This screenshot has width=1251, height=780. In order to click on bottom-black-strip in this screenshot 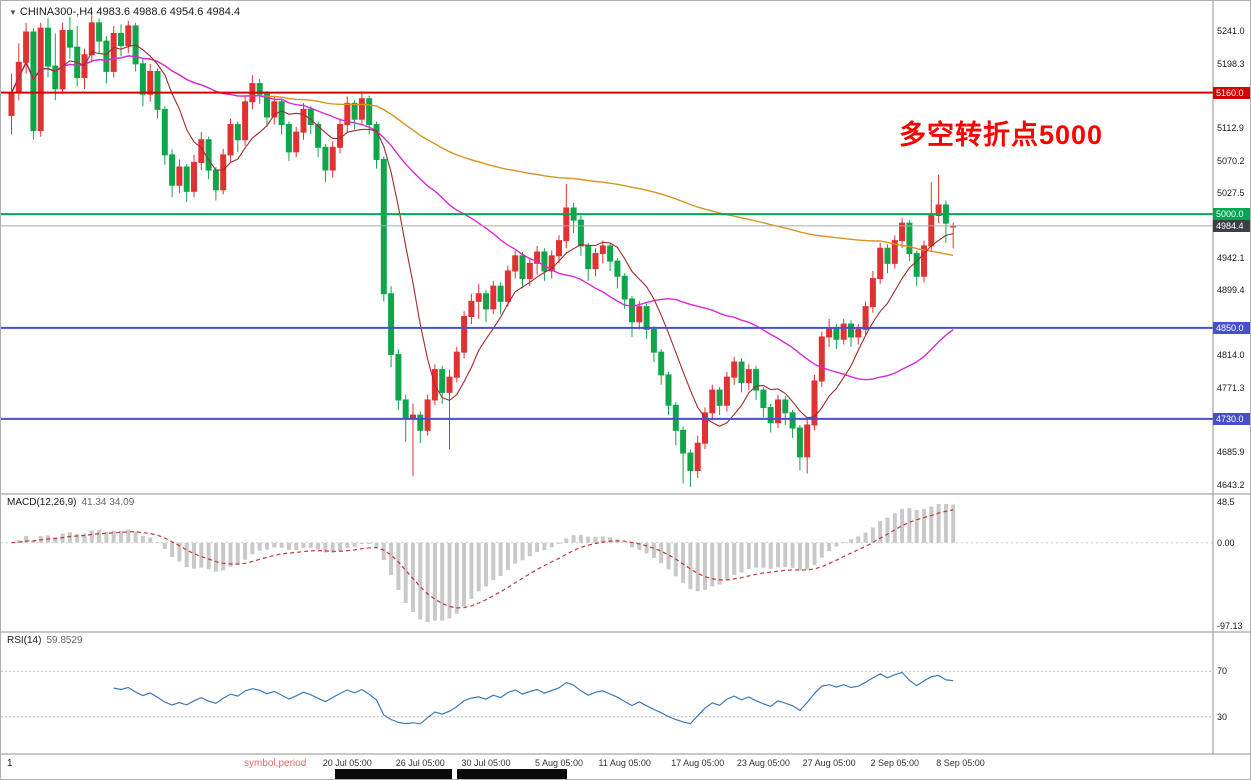, I will do `click(393, 774)`.